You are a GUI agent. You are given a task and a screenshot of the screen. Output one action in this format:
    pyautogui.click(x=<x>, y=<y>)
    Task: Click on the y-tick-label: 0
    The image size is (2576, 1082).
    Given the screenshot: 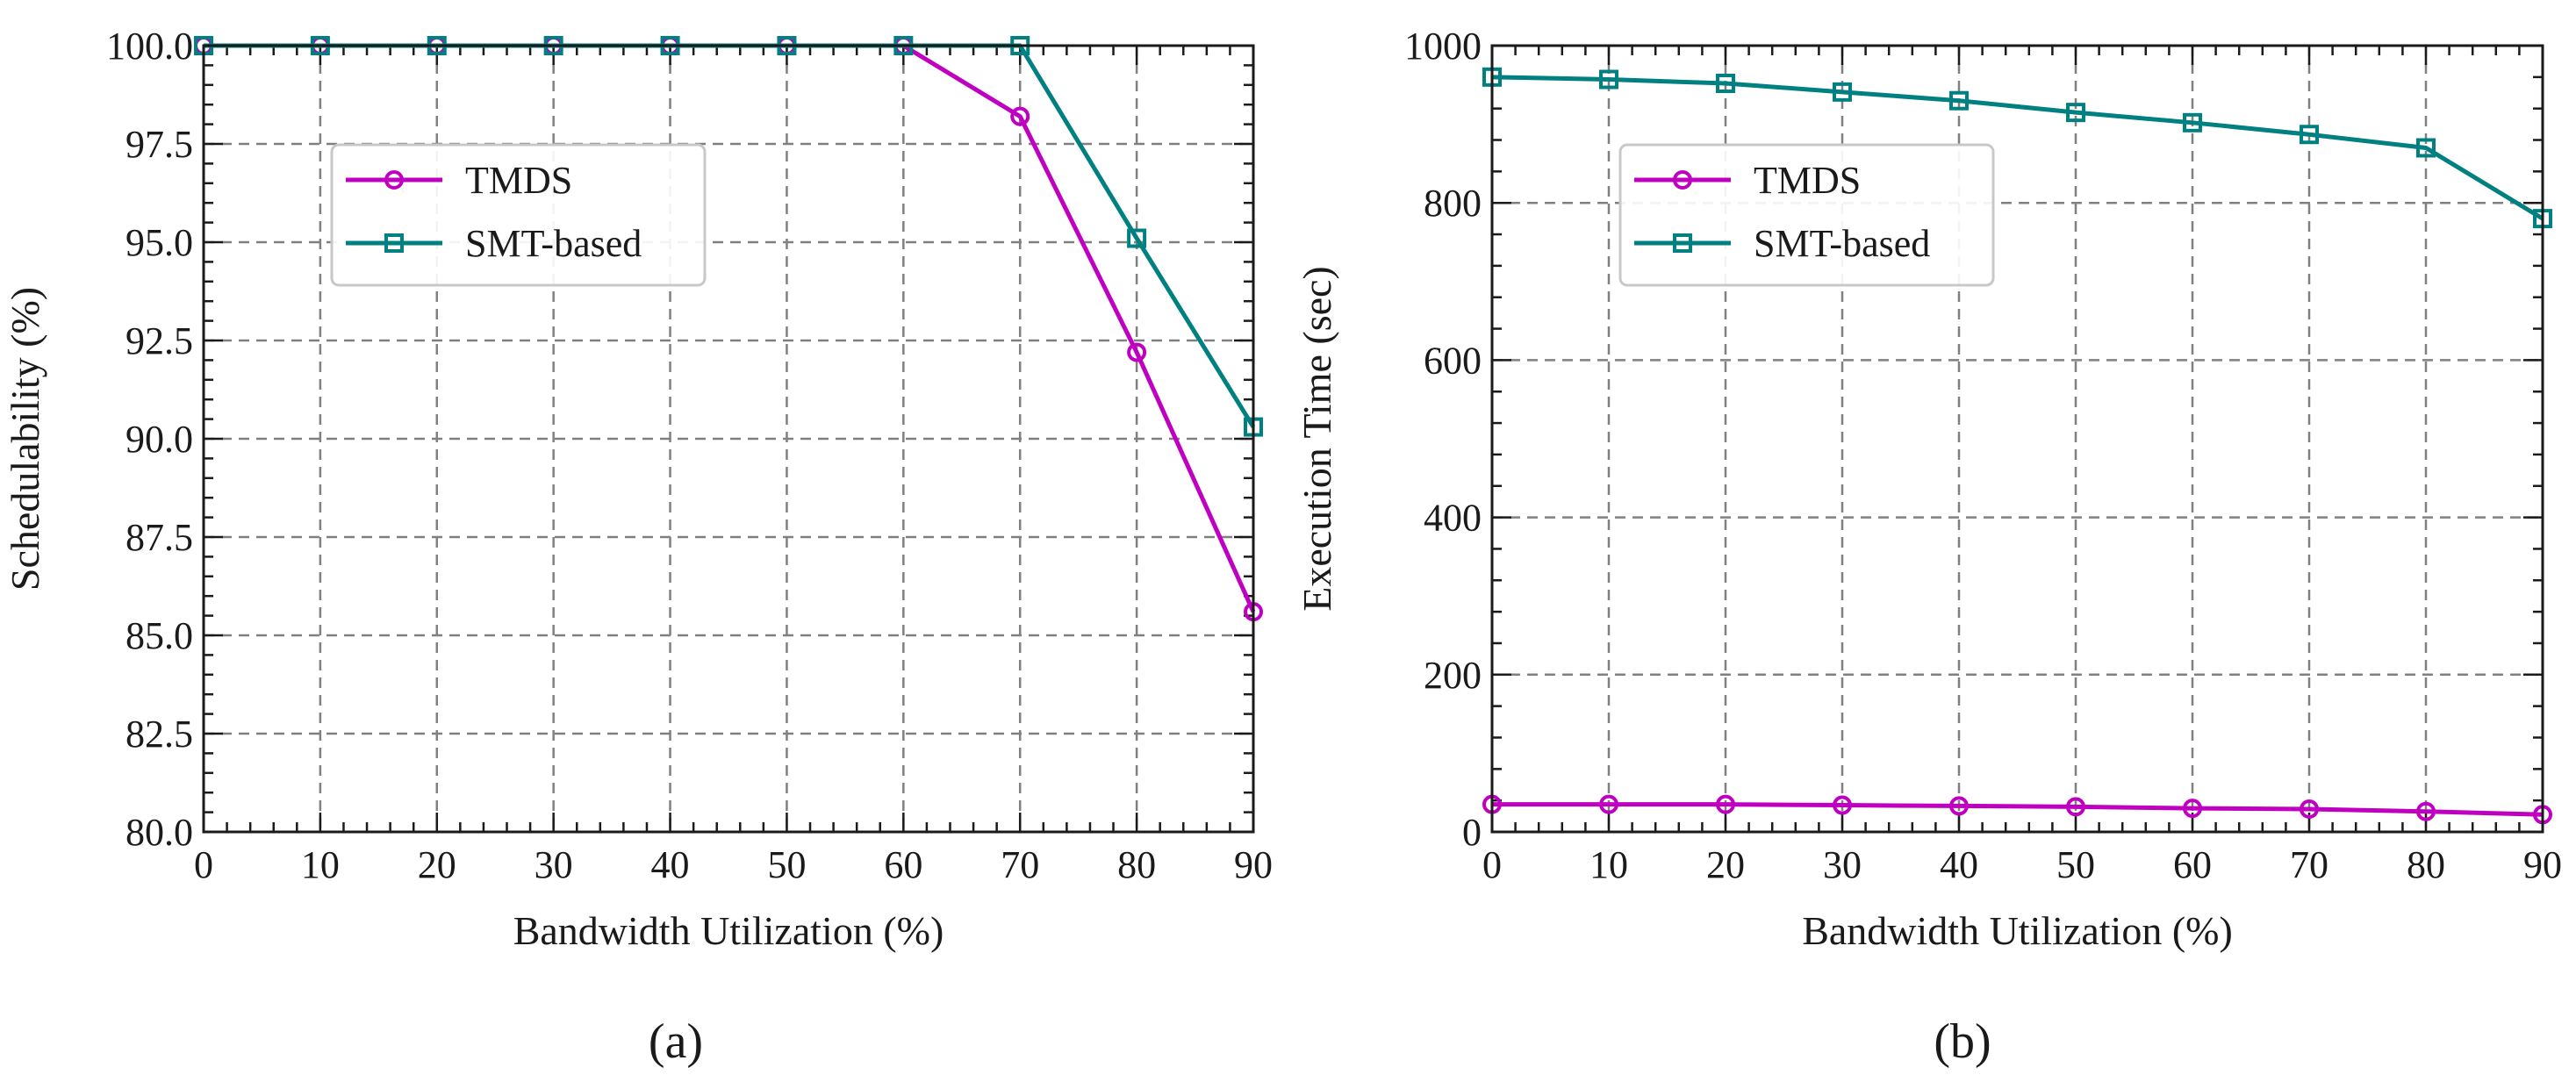 What is the action you would take?
    pyautogui.click(x=1472, y=832)
    